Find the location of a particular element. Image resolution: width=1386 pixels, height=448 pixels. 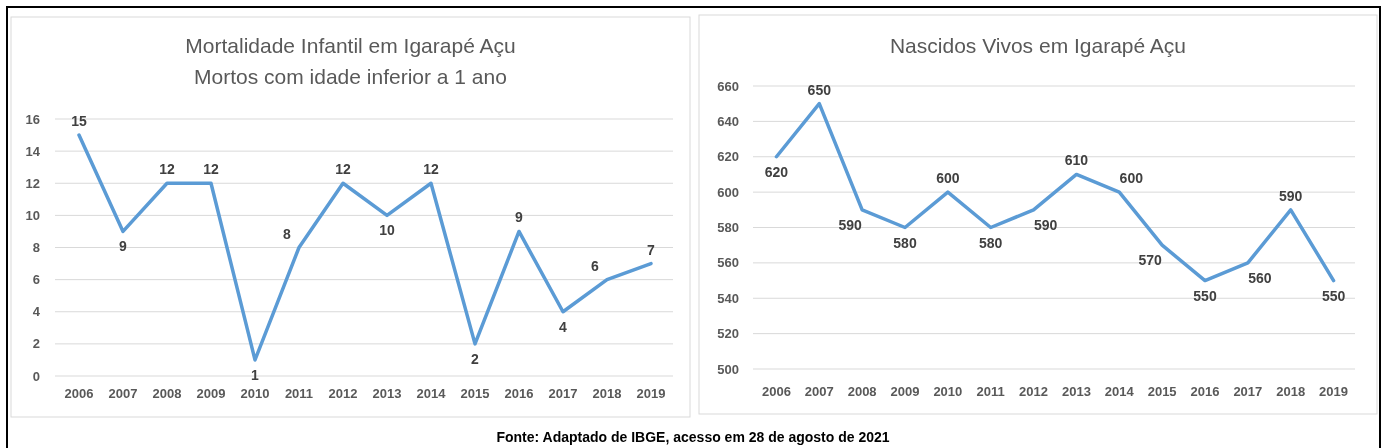

data-label: 15 is located at coordinates (79, 121).